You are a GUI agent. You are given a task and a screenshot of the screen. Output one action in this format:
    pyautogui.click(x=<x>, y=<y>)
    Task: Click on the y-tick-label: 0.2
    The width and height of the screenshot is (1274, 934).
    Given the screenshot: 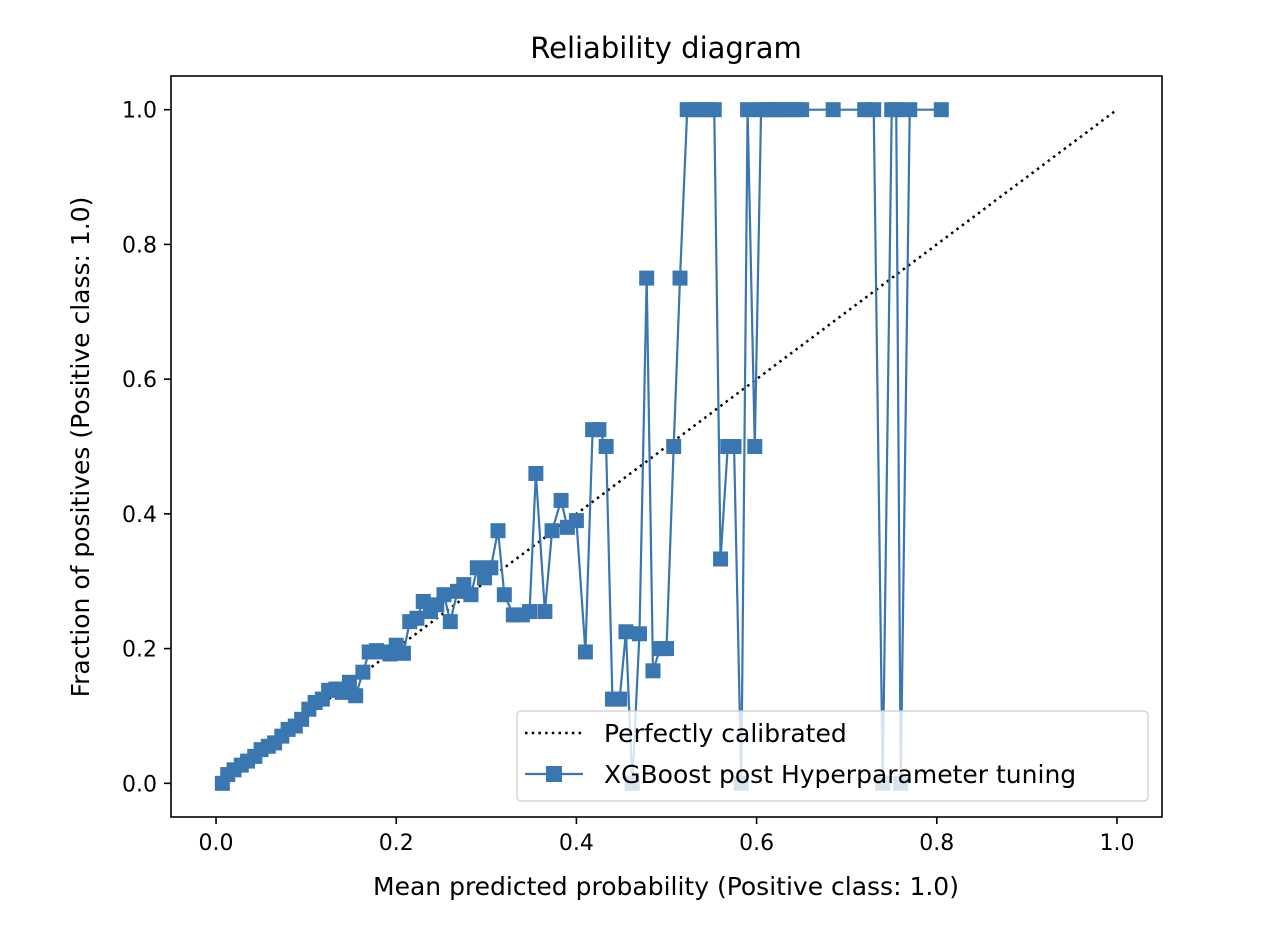 What is the action you would take?
    pyautogui.click(x=139, y=650)
    